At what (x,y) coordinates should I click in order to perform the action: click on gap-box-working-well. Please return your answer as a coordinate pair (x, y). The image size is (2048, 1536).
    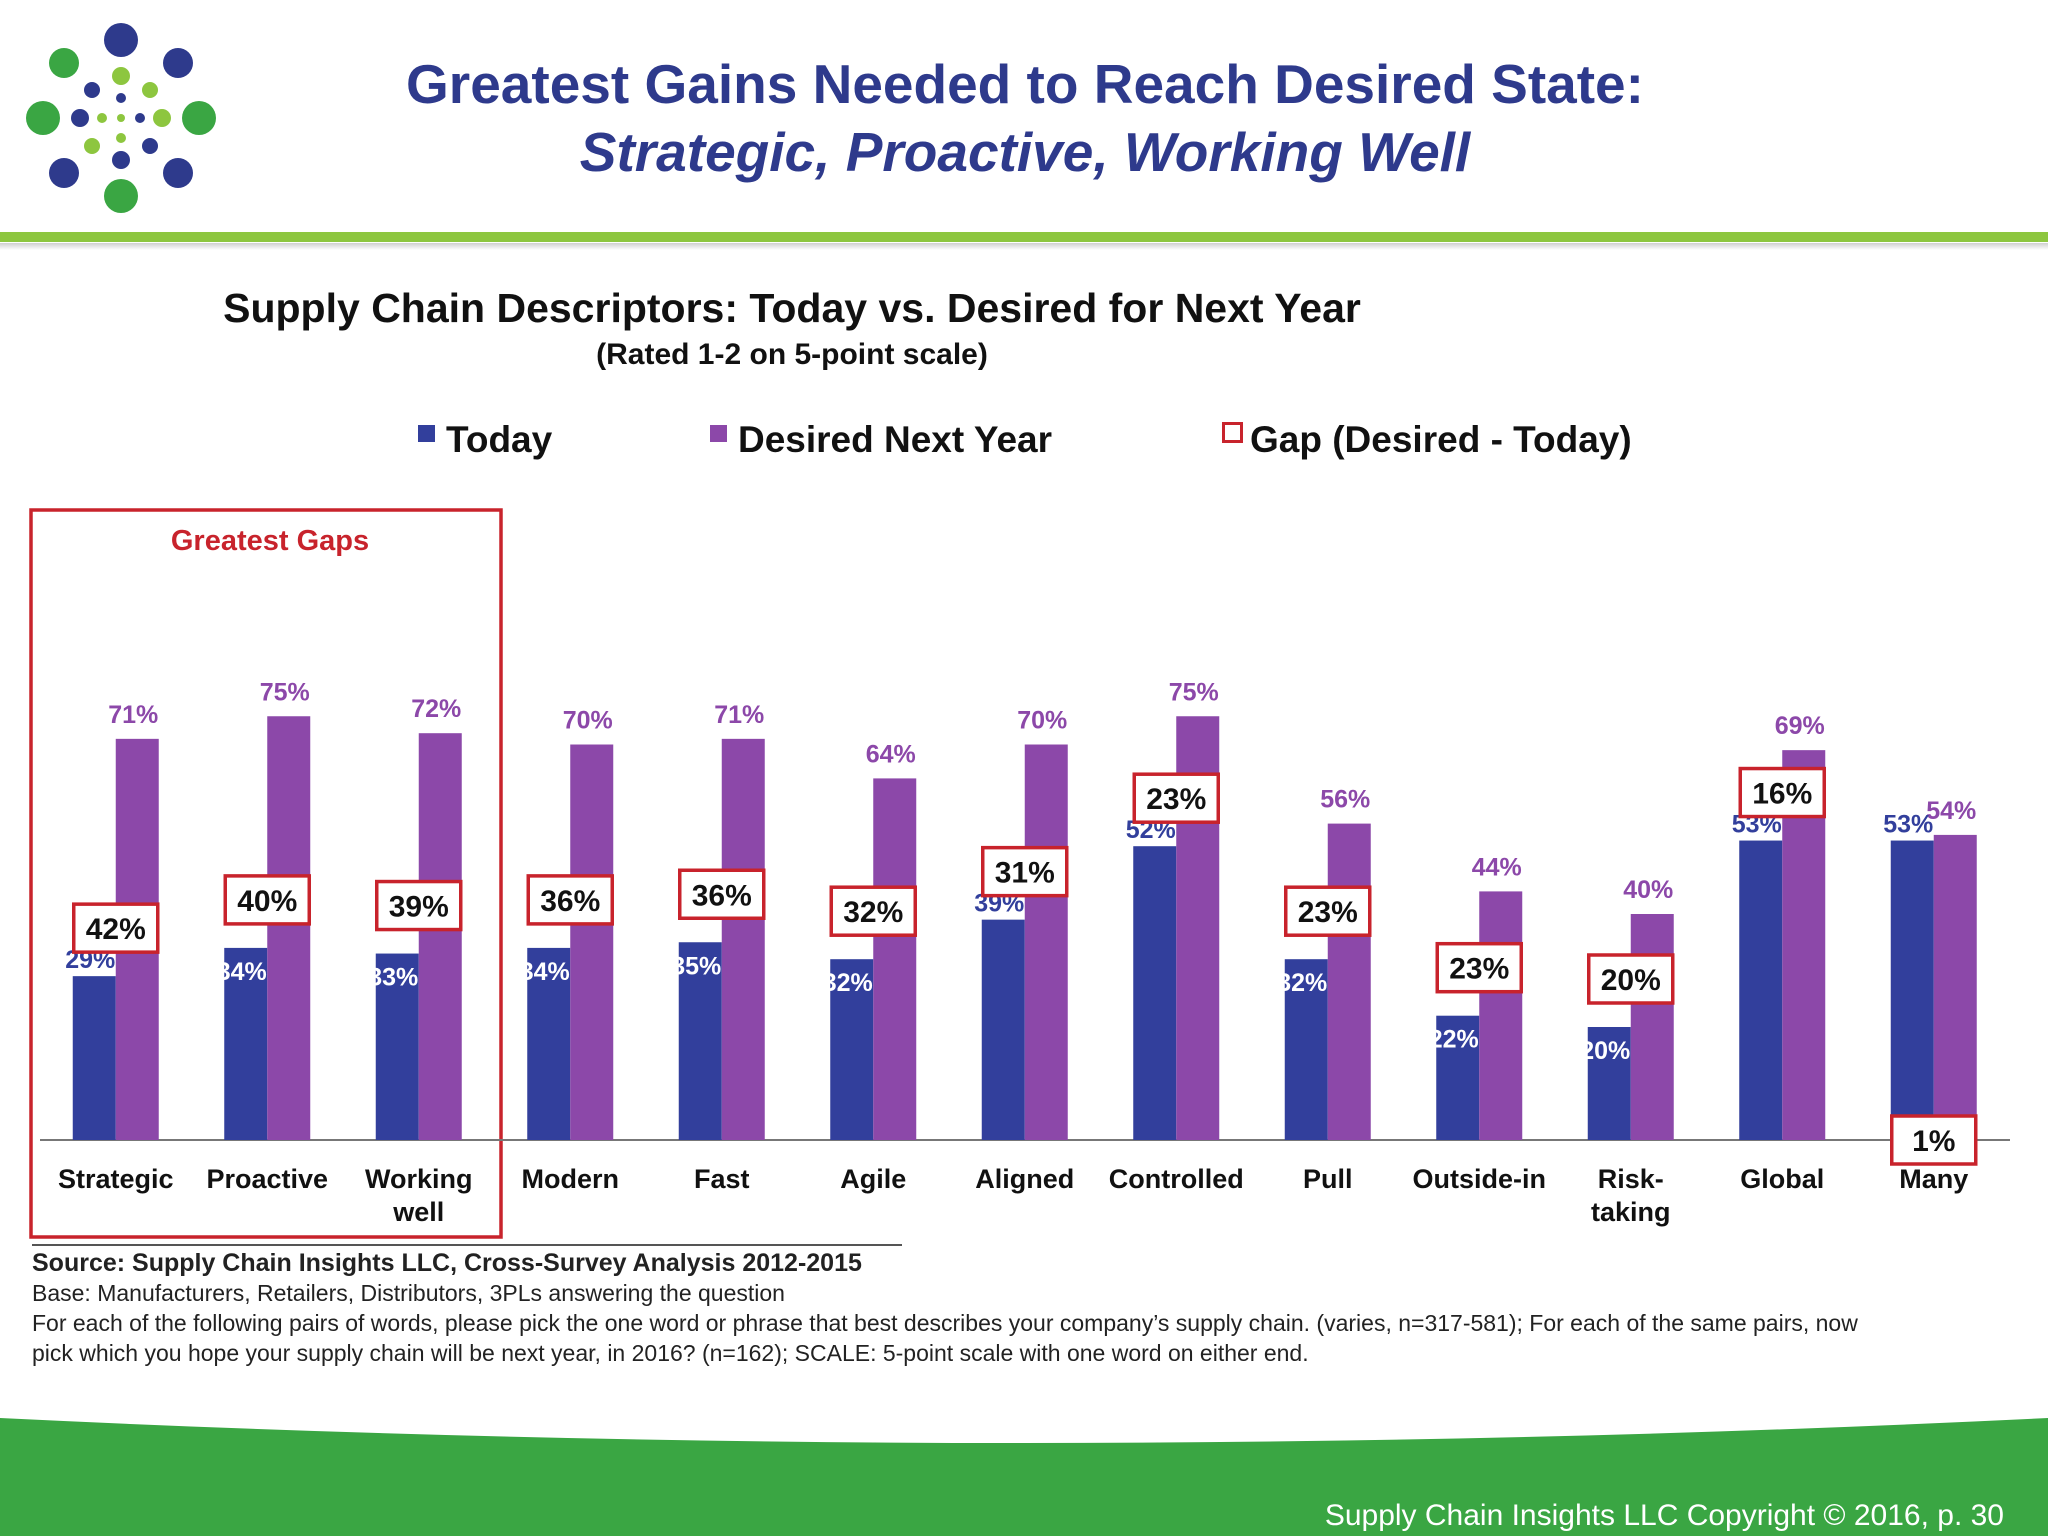
    Looking at the image, I should click on (419, 905).